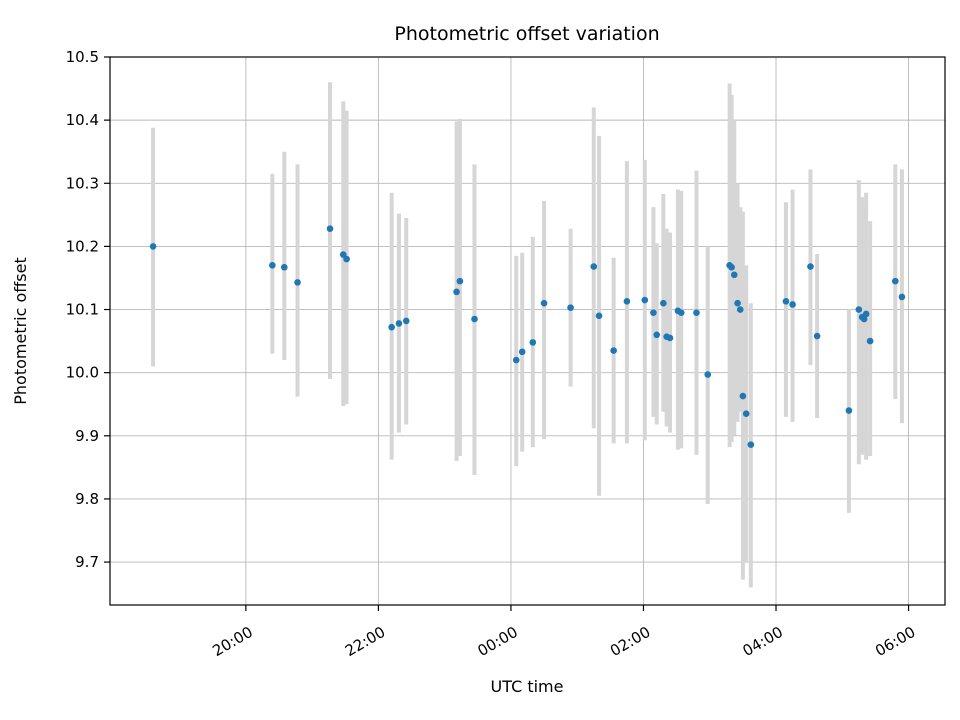  What do you see at coordinates (87, 436) in the screenshot?
I see `y-tick-label: 9.9` at bounding box center [87, 436].